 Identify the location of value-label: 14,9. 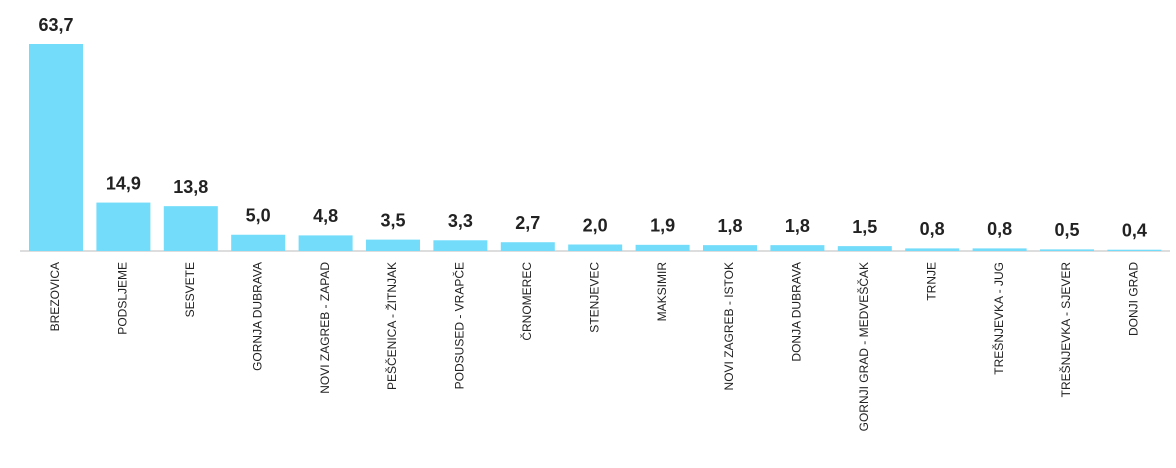
(123, 183).